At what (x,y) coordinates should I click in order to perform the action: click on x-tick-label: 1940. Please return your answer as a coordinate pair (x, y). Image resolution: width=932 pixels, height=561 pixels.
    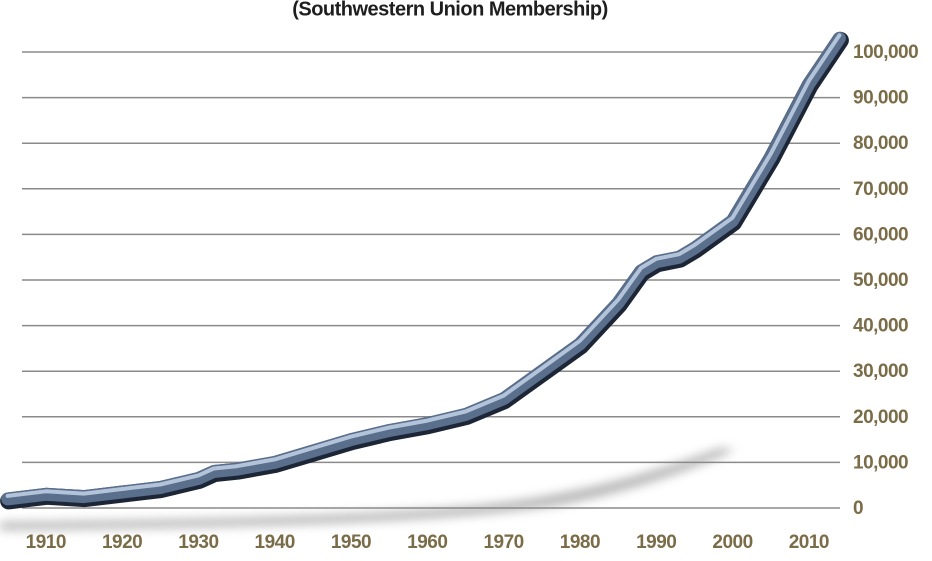
    Looking at the image, I should click on (275, 542).